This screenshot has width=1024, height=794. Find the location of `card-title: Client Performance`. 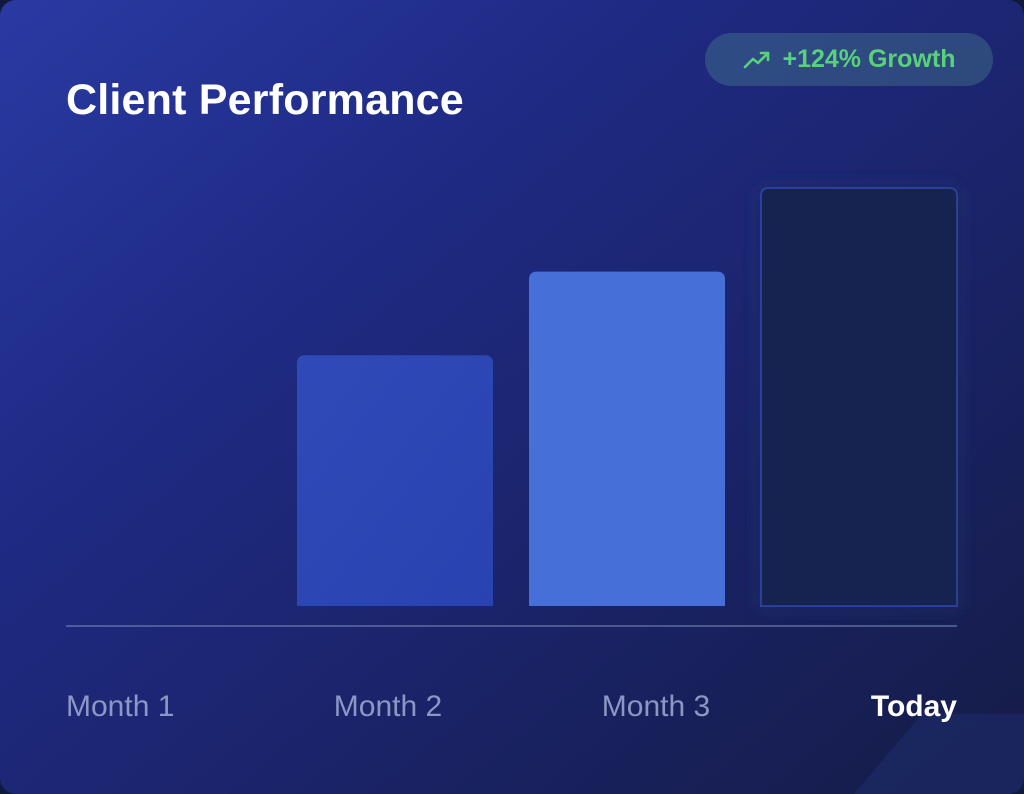

card-title: Client Performance is located at coordinates (265, 100).